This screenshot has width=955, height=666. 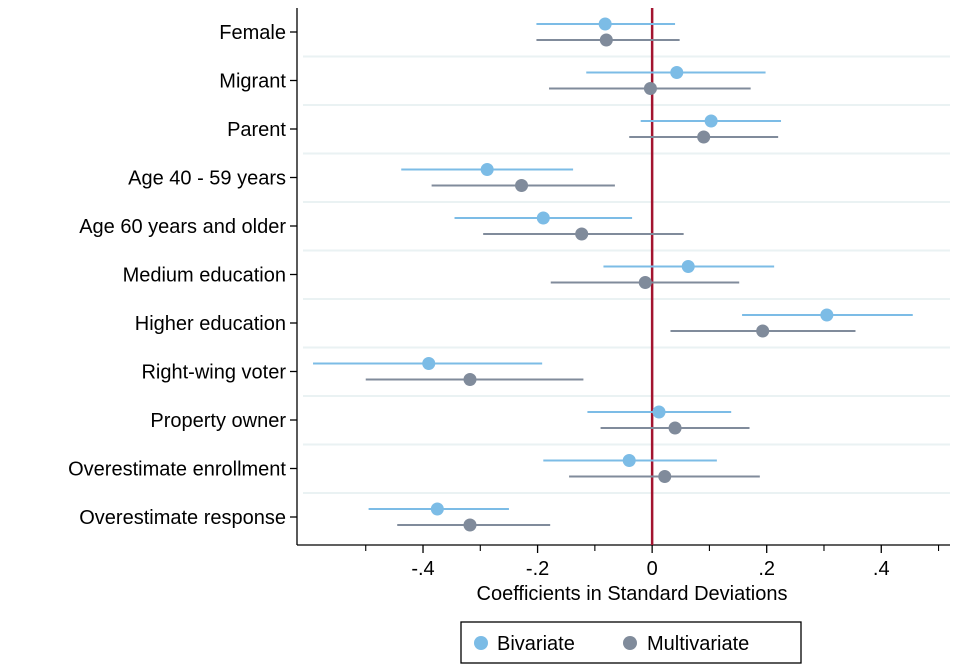 What do you see at coordinates (470, 525) in the screenshot?
I see `point-multivariate-overestimate-response` at bounding box center [470, 525].